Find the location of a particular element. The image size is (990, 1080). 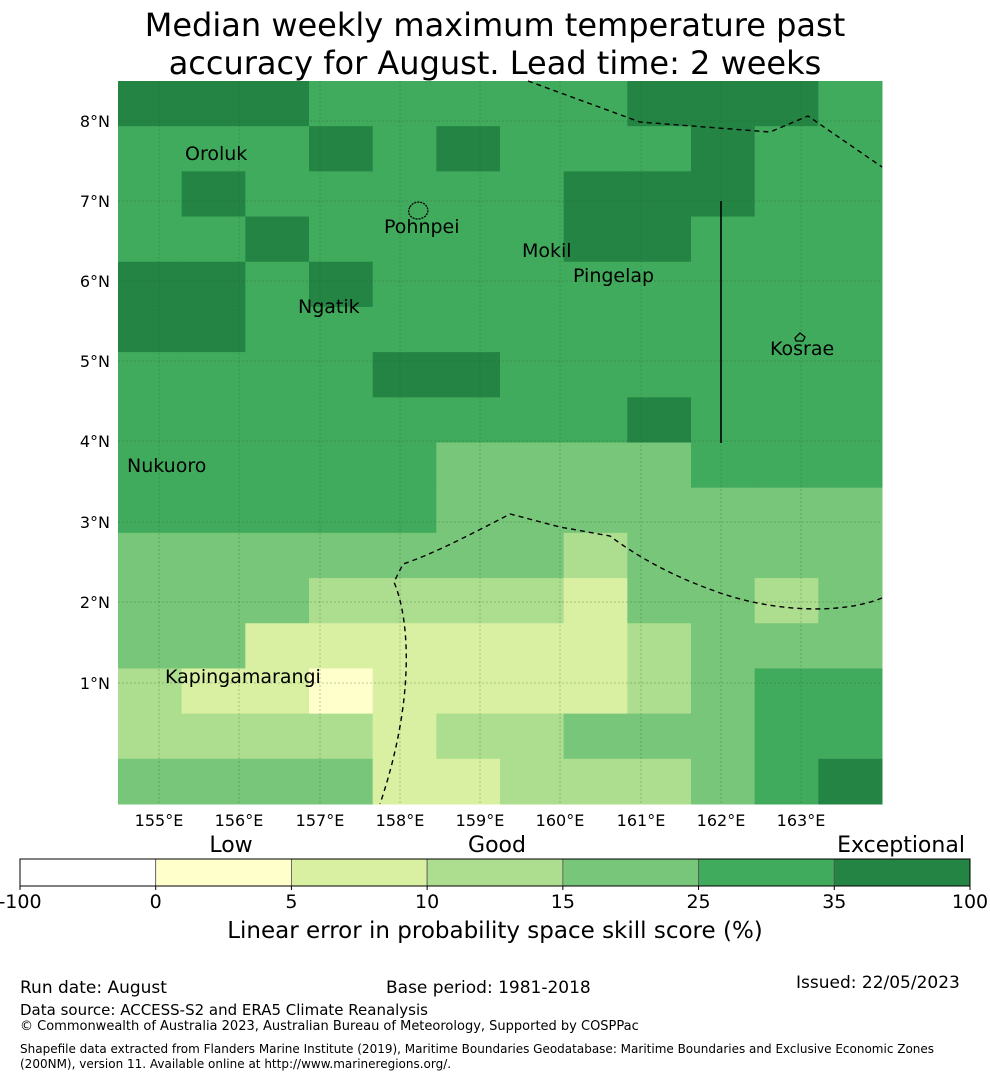

place-label: Mokil is located at coordinates (547, 251).